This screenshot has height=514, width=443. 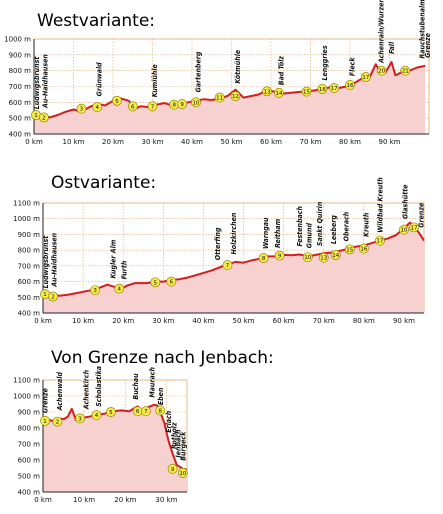 What do you see at coordinates (114, 258) in the screenshot?
I see `place-label: Kugler Alm` at bounding box center [114, 258].